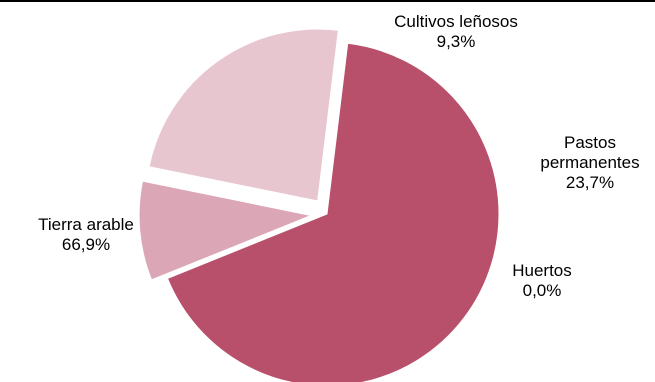 The width and height of the screenshot is (655, 382). What do you see at coordinates (243, 115) in the screenshot?
I see `pie-slice-pastos-permanentes` at bounding box center [243, 115].